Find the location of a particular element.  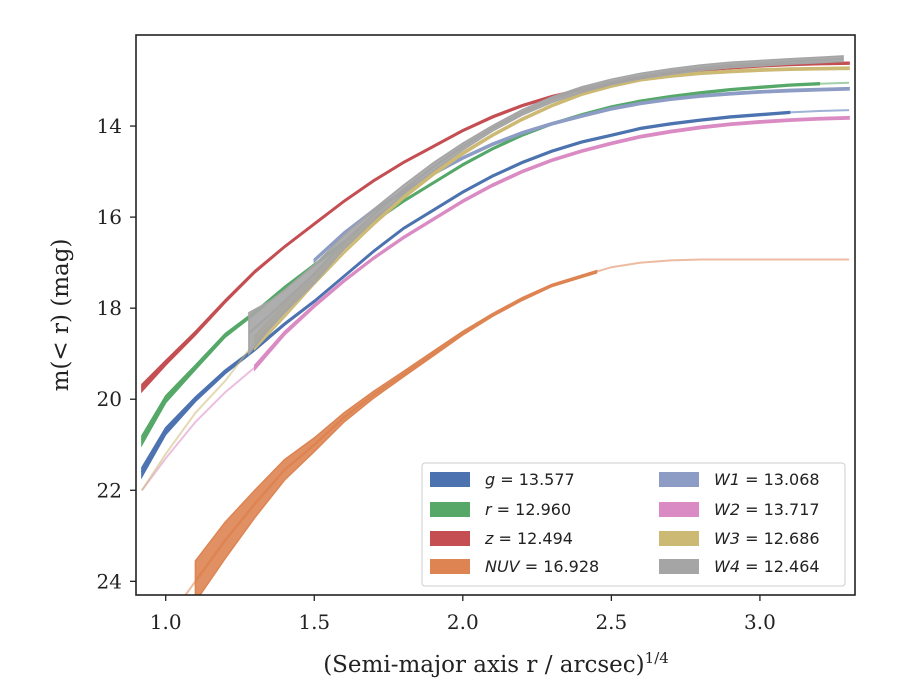

legend-item-g: g = 13.577 is located at coordinates (502, 479).